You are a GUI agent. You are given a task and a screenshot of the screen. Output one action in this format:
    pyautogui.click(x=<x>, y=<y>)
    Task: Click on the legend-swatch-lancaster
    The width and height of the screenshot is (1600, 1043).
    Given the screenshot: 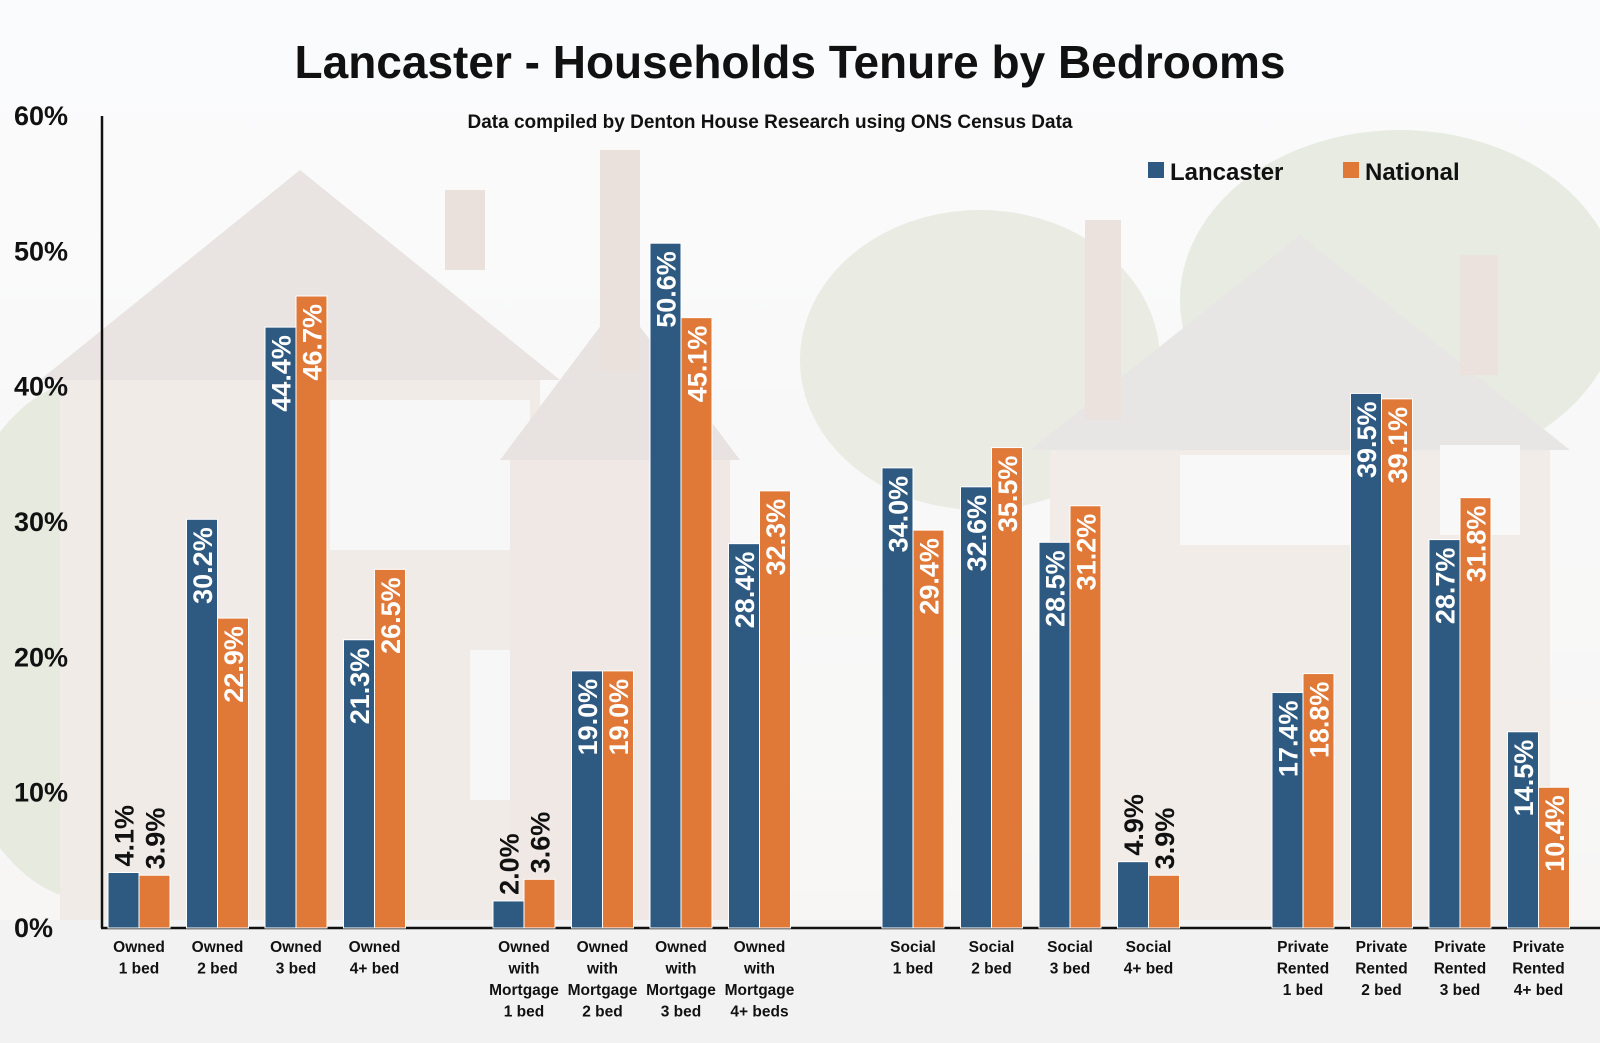 What is the action you would take?
    pyautogui.click(x=1156, y=170)
    